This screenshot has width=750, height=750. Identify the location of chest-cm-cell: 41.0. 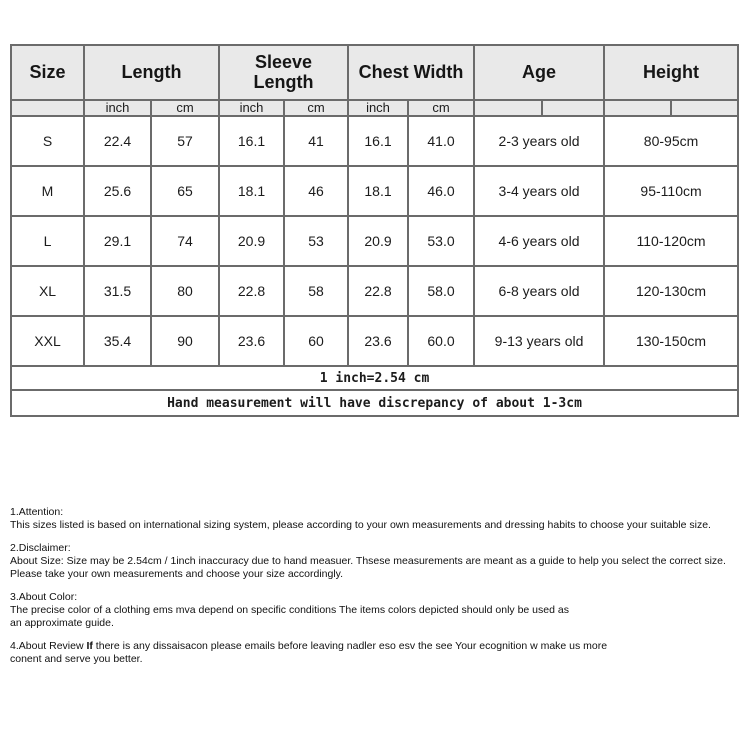
(441, 141).